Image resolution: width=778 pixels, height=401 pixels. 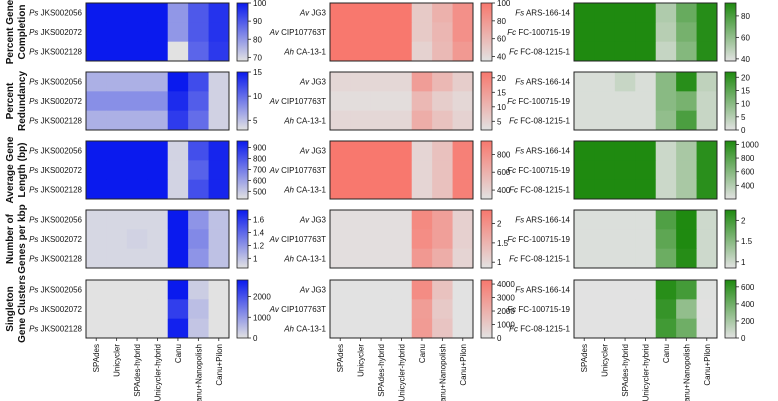 What do you see at coordinates (402, 372) in the screenshot?
I see `method-label: Unicycler-hybrid` at bounding box center [402, 372].